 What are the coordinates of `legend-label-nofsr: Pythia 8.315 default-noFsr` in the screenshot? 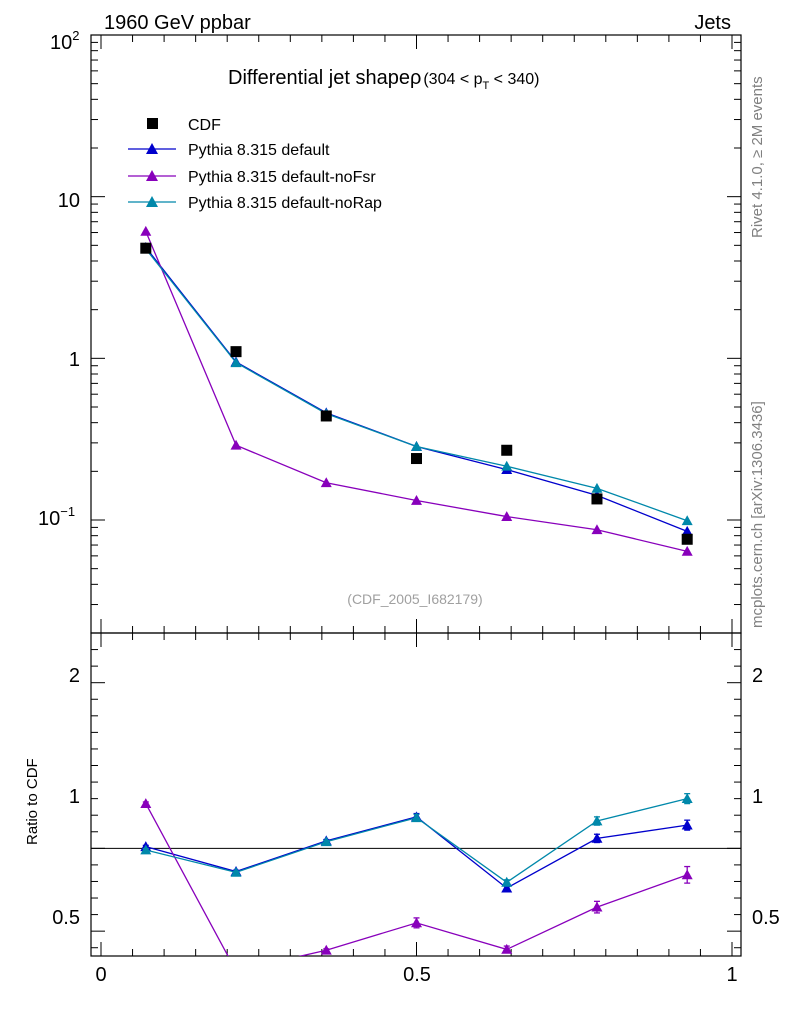 It's located at (282, 177).